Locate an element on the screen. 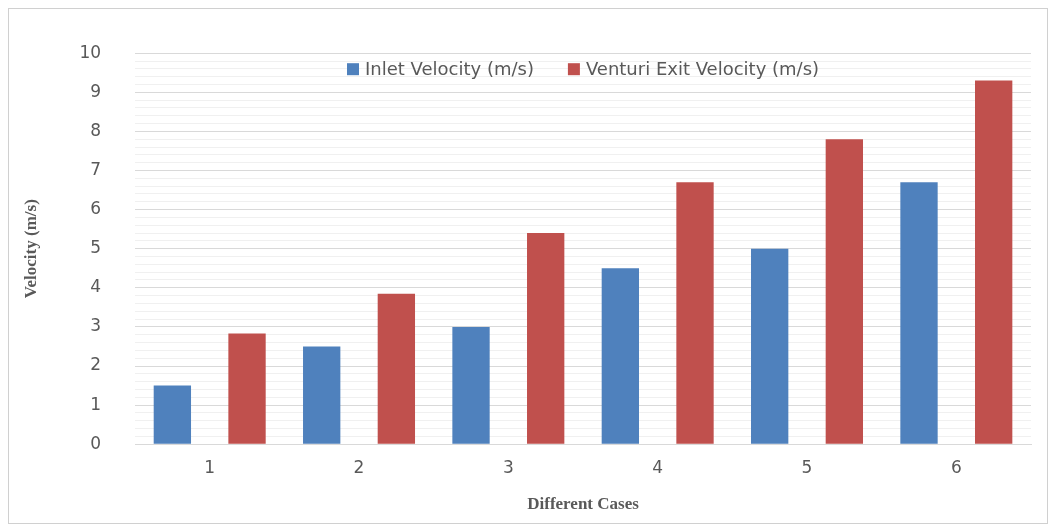  y-axis-title: Velocity (m/s) is located at coordinates (30, 249).